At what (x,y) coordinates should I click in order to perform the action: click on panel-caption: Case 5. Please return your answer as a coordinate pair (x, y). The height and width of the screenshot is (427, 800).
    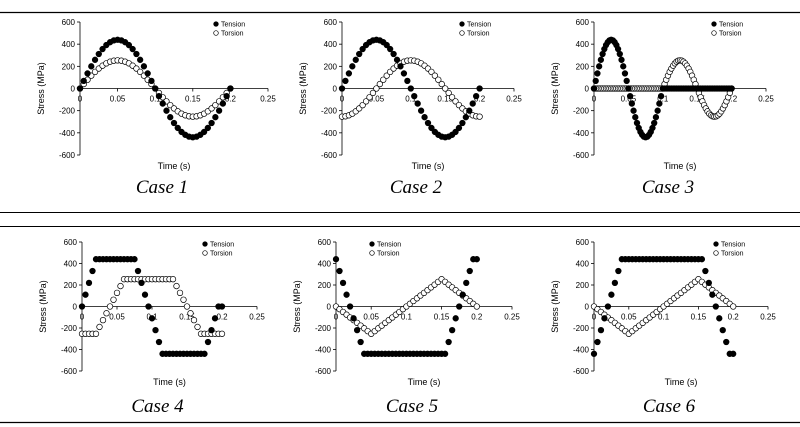
    Looking at the image, I should click on (412, 406).